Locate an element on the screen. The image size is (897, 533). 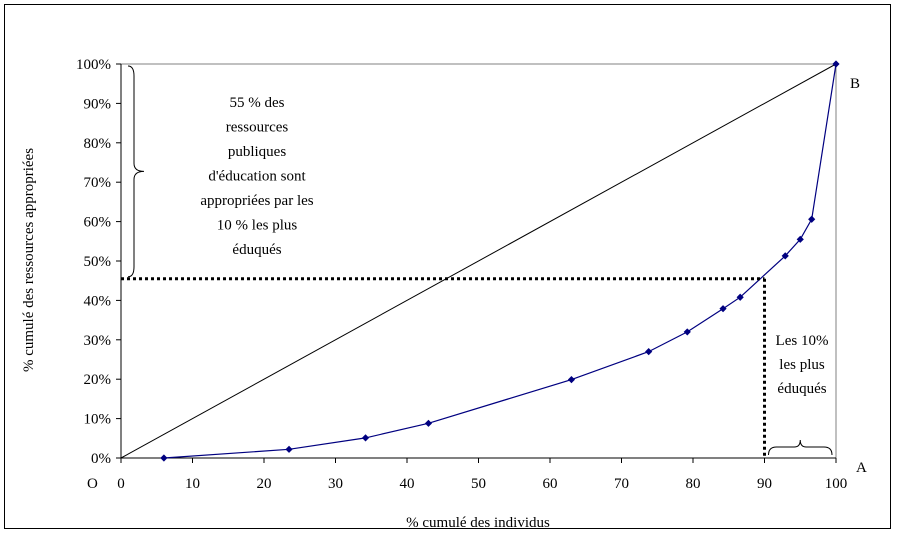
x-tick-label: 90 is located at coordinates (764, 484).